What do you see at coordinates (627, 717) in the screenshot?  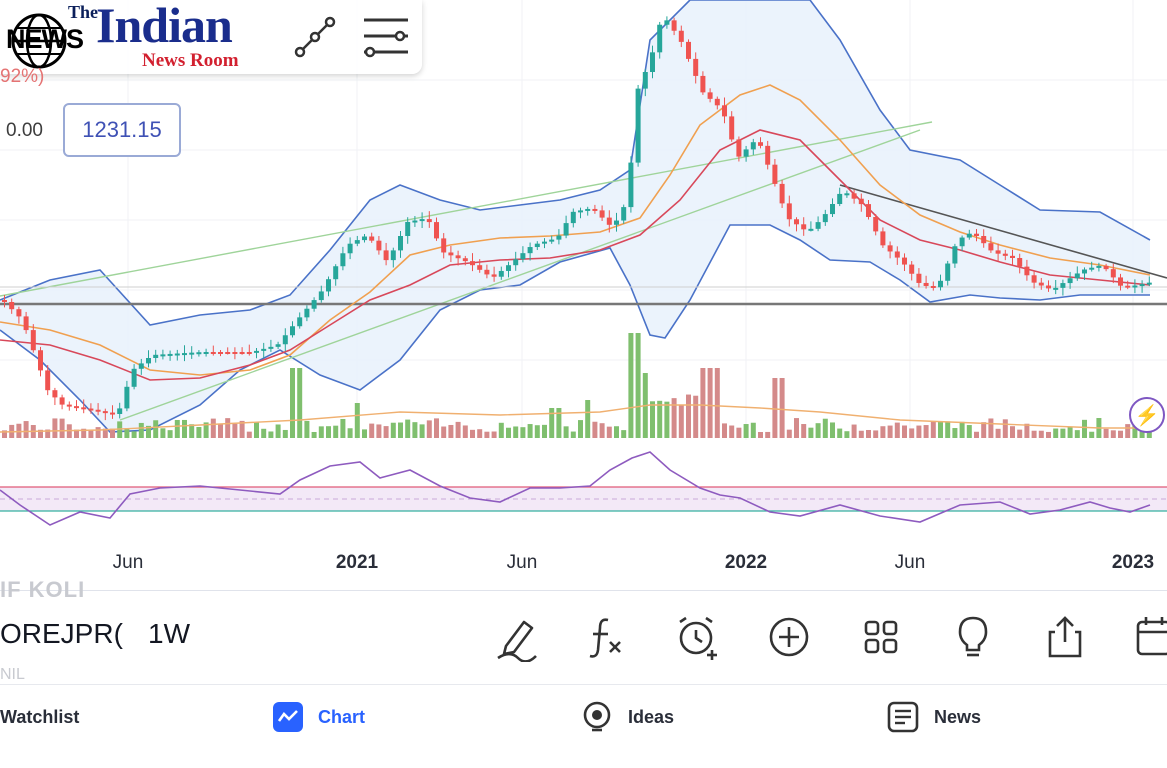 I see `nav-ideas: Ideas` at bounding box center [627, 717].